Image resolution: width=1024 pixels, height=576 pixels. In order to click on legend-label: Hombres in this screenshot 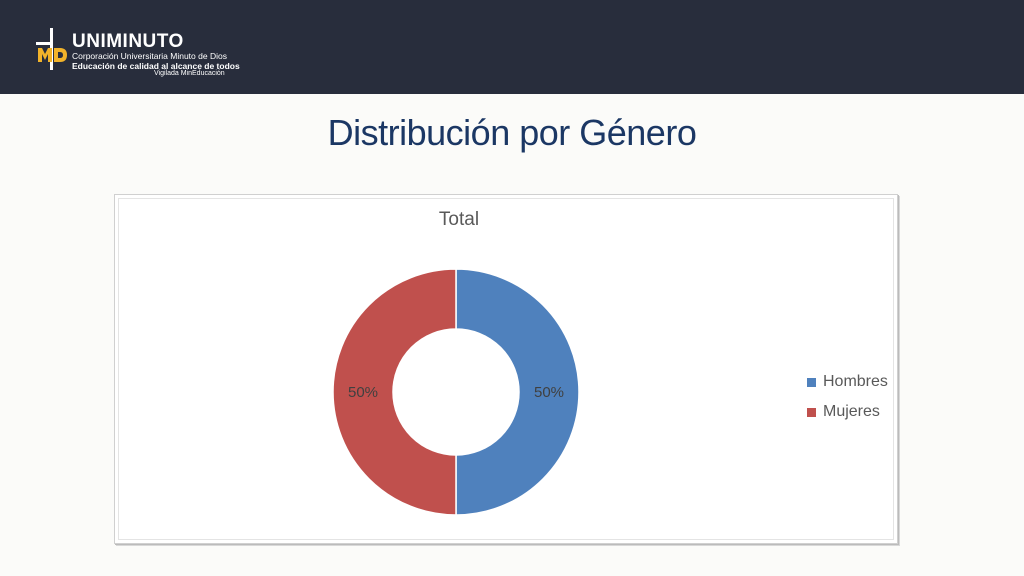, I will do `click(855, 381)`.